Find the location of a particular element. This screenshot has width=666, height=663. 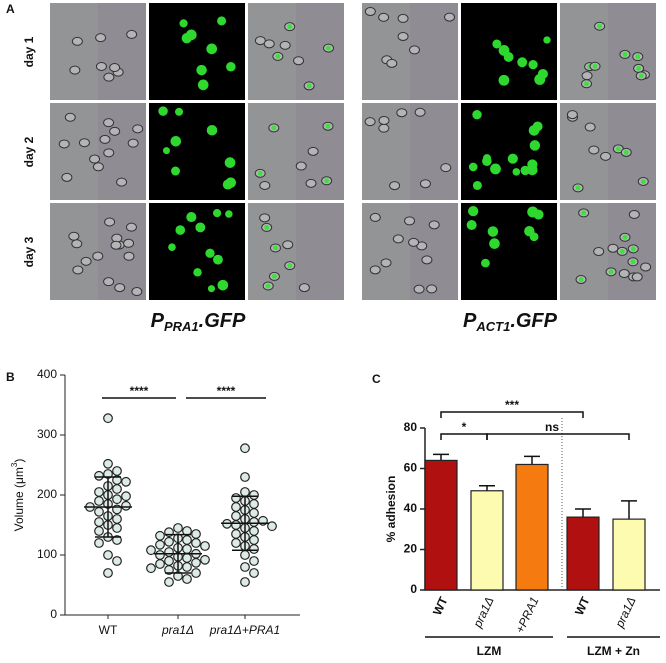

x-tick-label: WT is located at coordinates (440, 605).